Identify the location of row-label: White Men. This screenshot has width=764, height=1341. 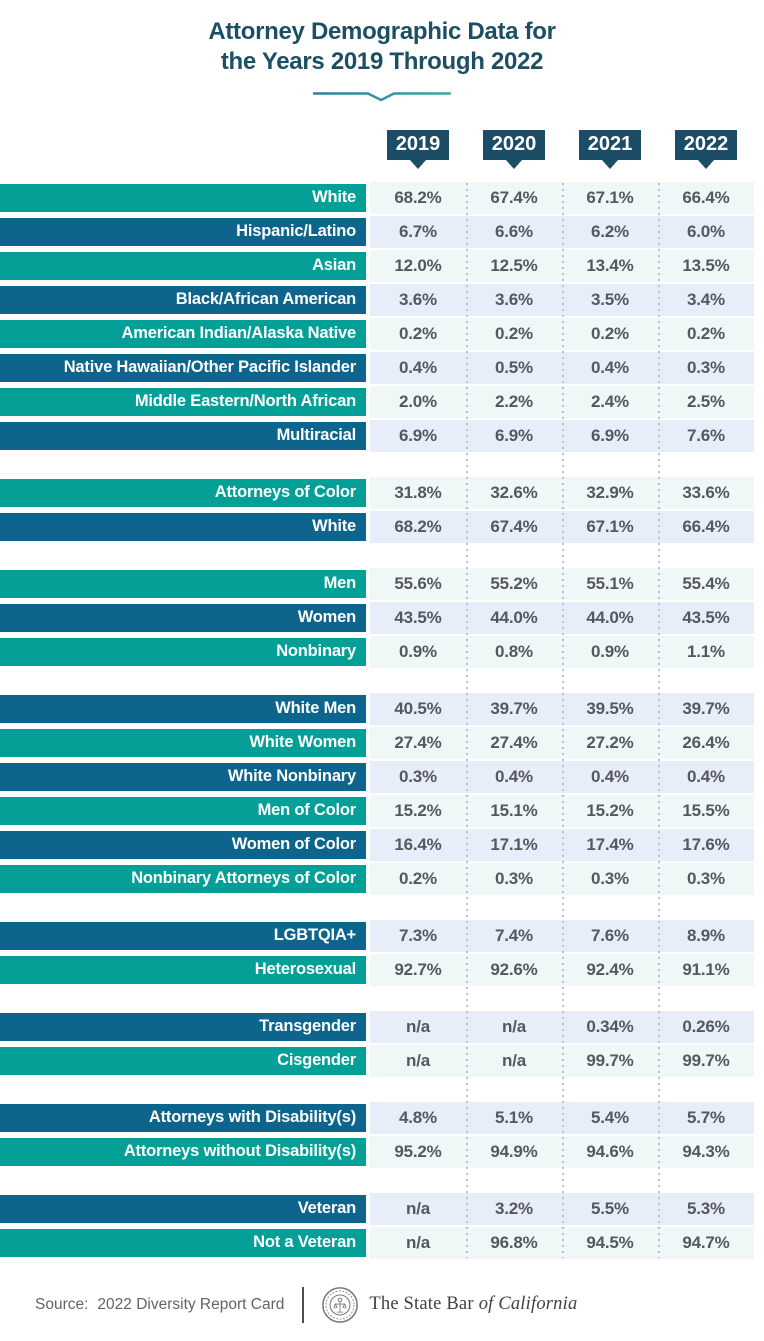
(183, 708).